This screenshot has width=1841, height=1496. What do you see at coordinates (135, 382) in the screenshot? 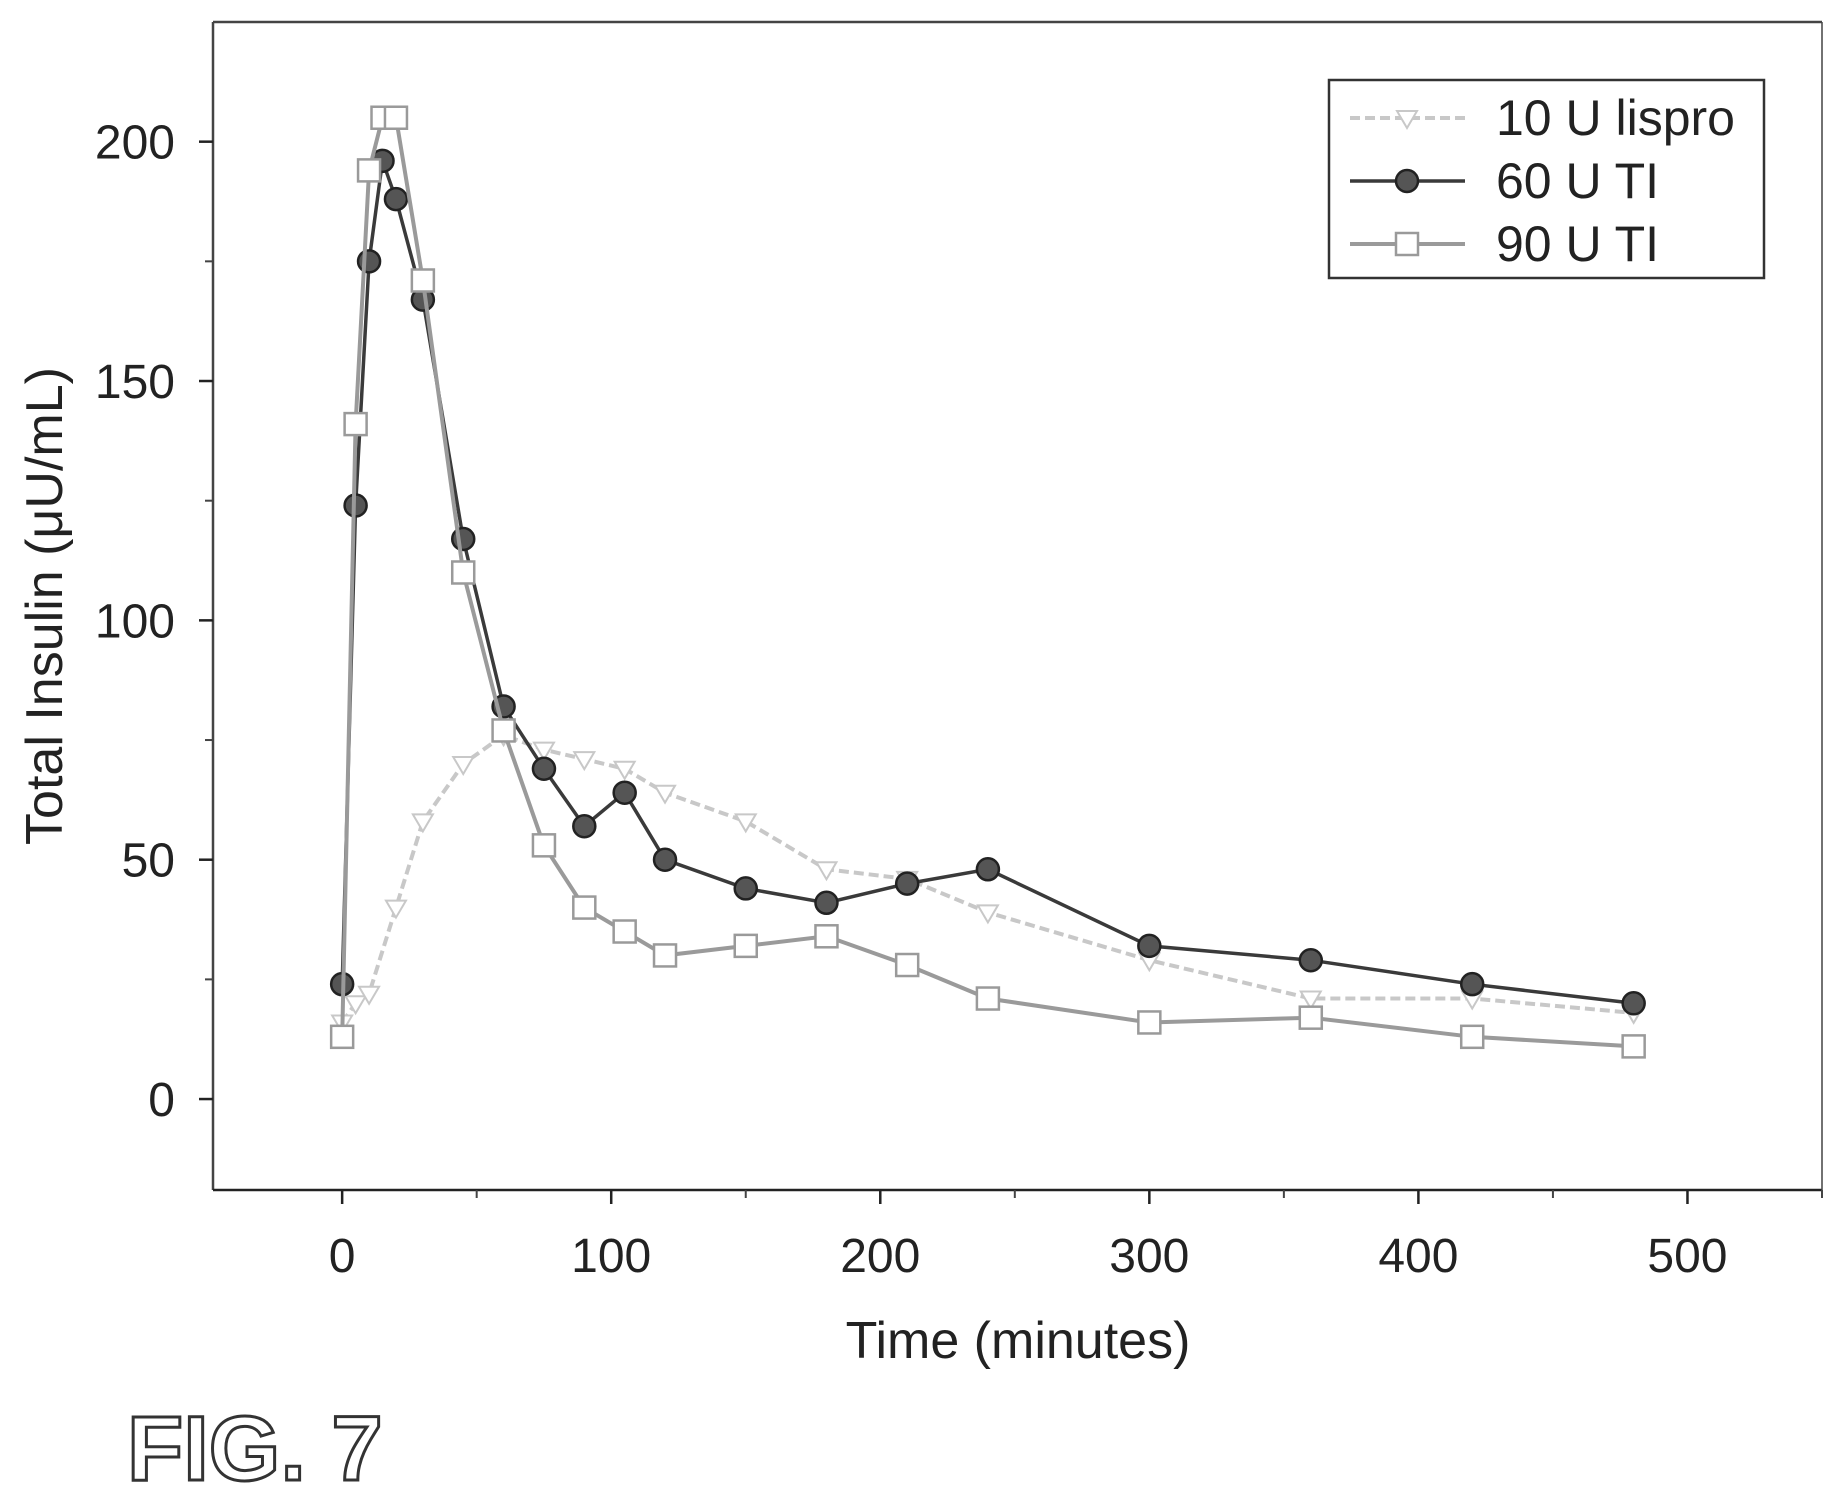
I see `y-tick-label: 150` at bounding box center [135, 382].